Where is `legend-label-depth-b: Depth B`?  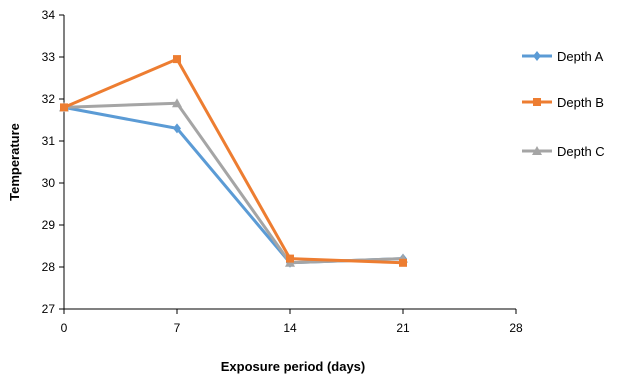
legend-label-depth-b: Depth B is located at coordinates (580, 102).